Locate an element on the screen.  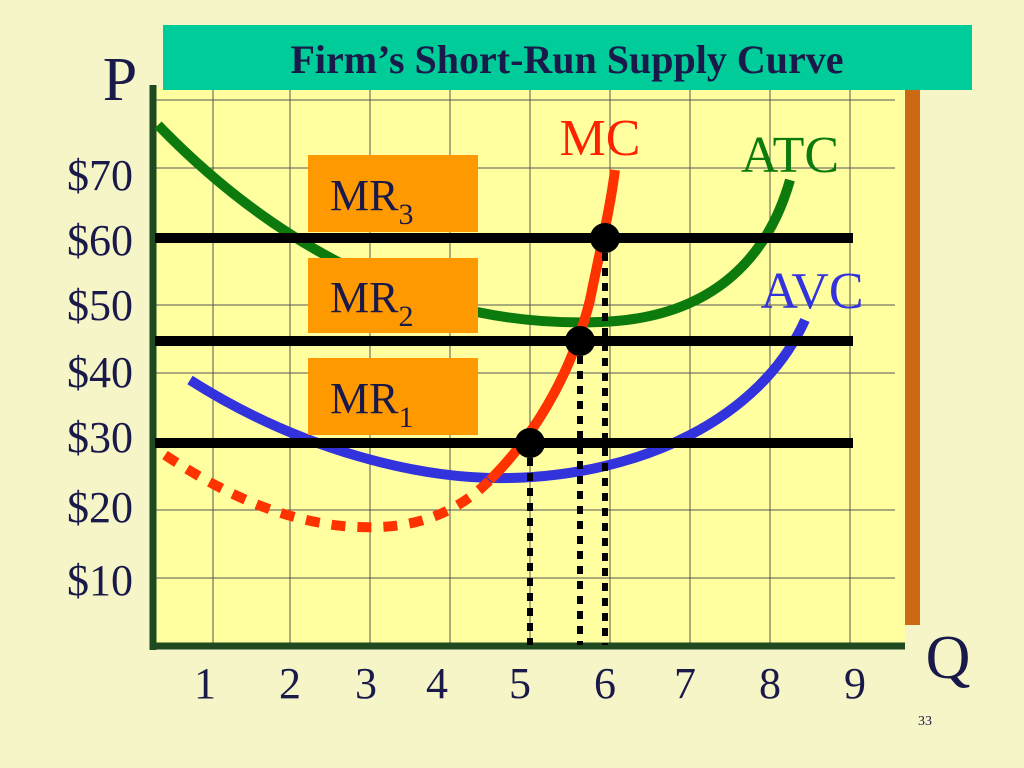
x-label: 5 is located at coordinates (520, 683).